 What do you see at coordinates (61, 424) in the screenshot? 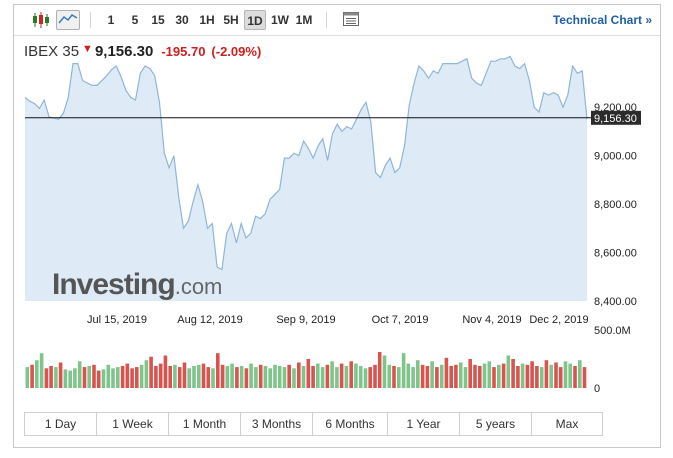
I see `range-1-day: 1 Day` at bounding box center [61, 424].